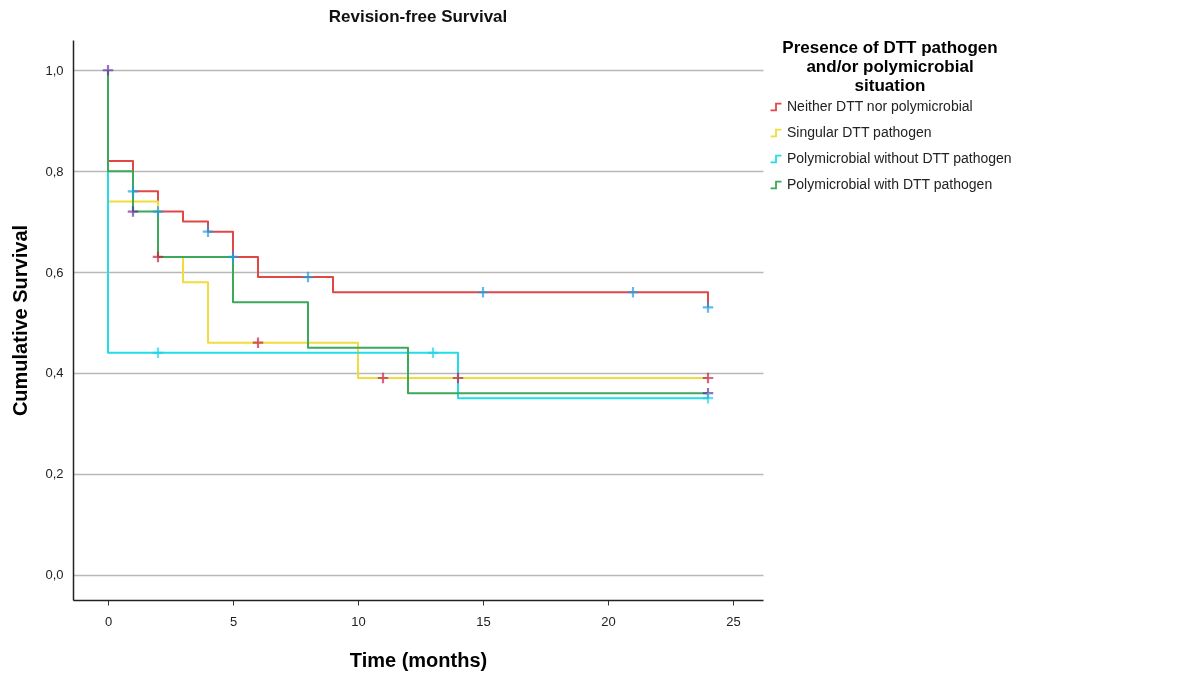 The height and width of the screenshot is (686, 1179). What do you see at coordinates (418, 16) in the screenshot?
I see `chart-title: Revision-free Survival` at bounding box center [418, 16].